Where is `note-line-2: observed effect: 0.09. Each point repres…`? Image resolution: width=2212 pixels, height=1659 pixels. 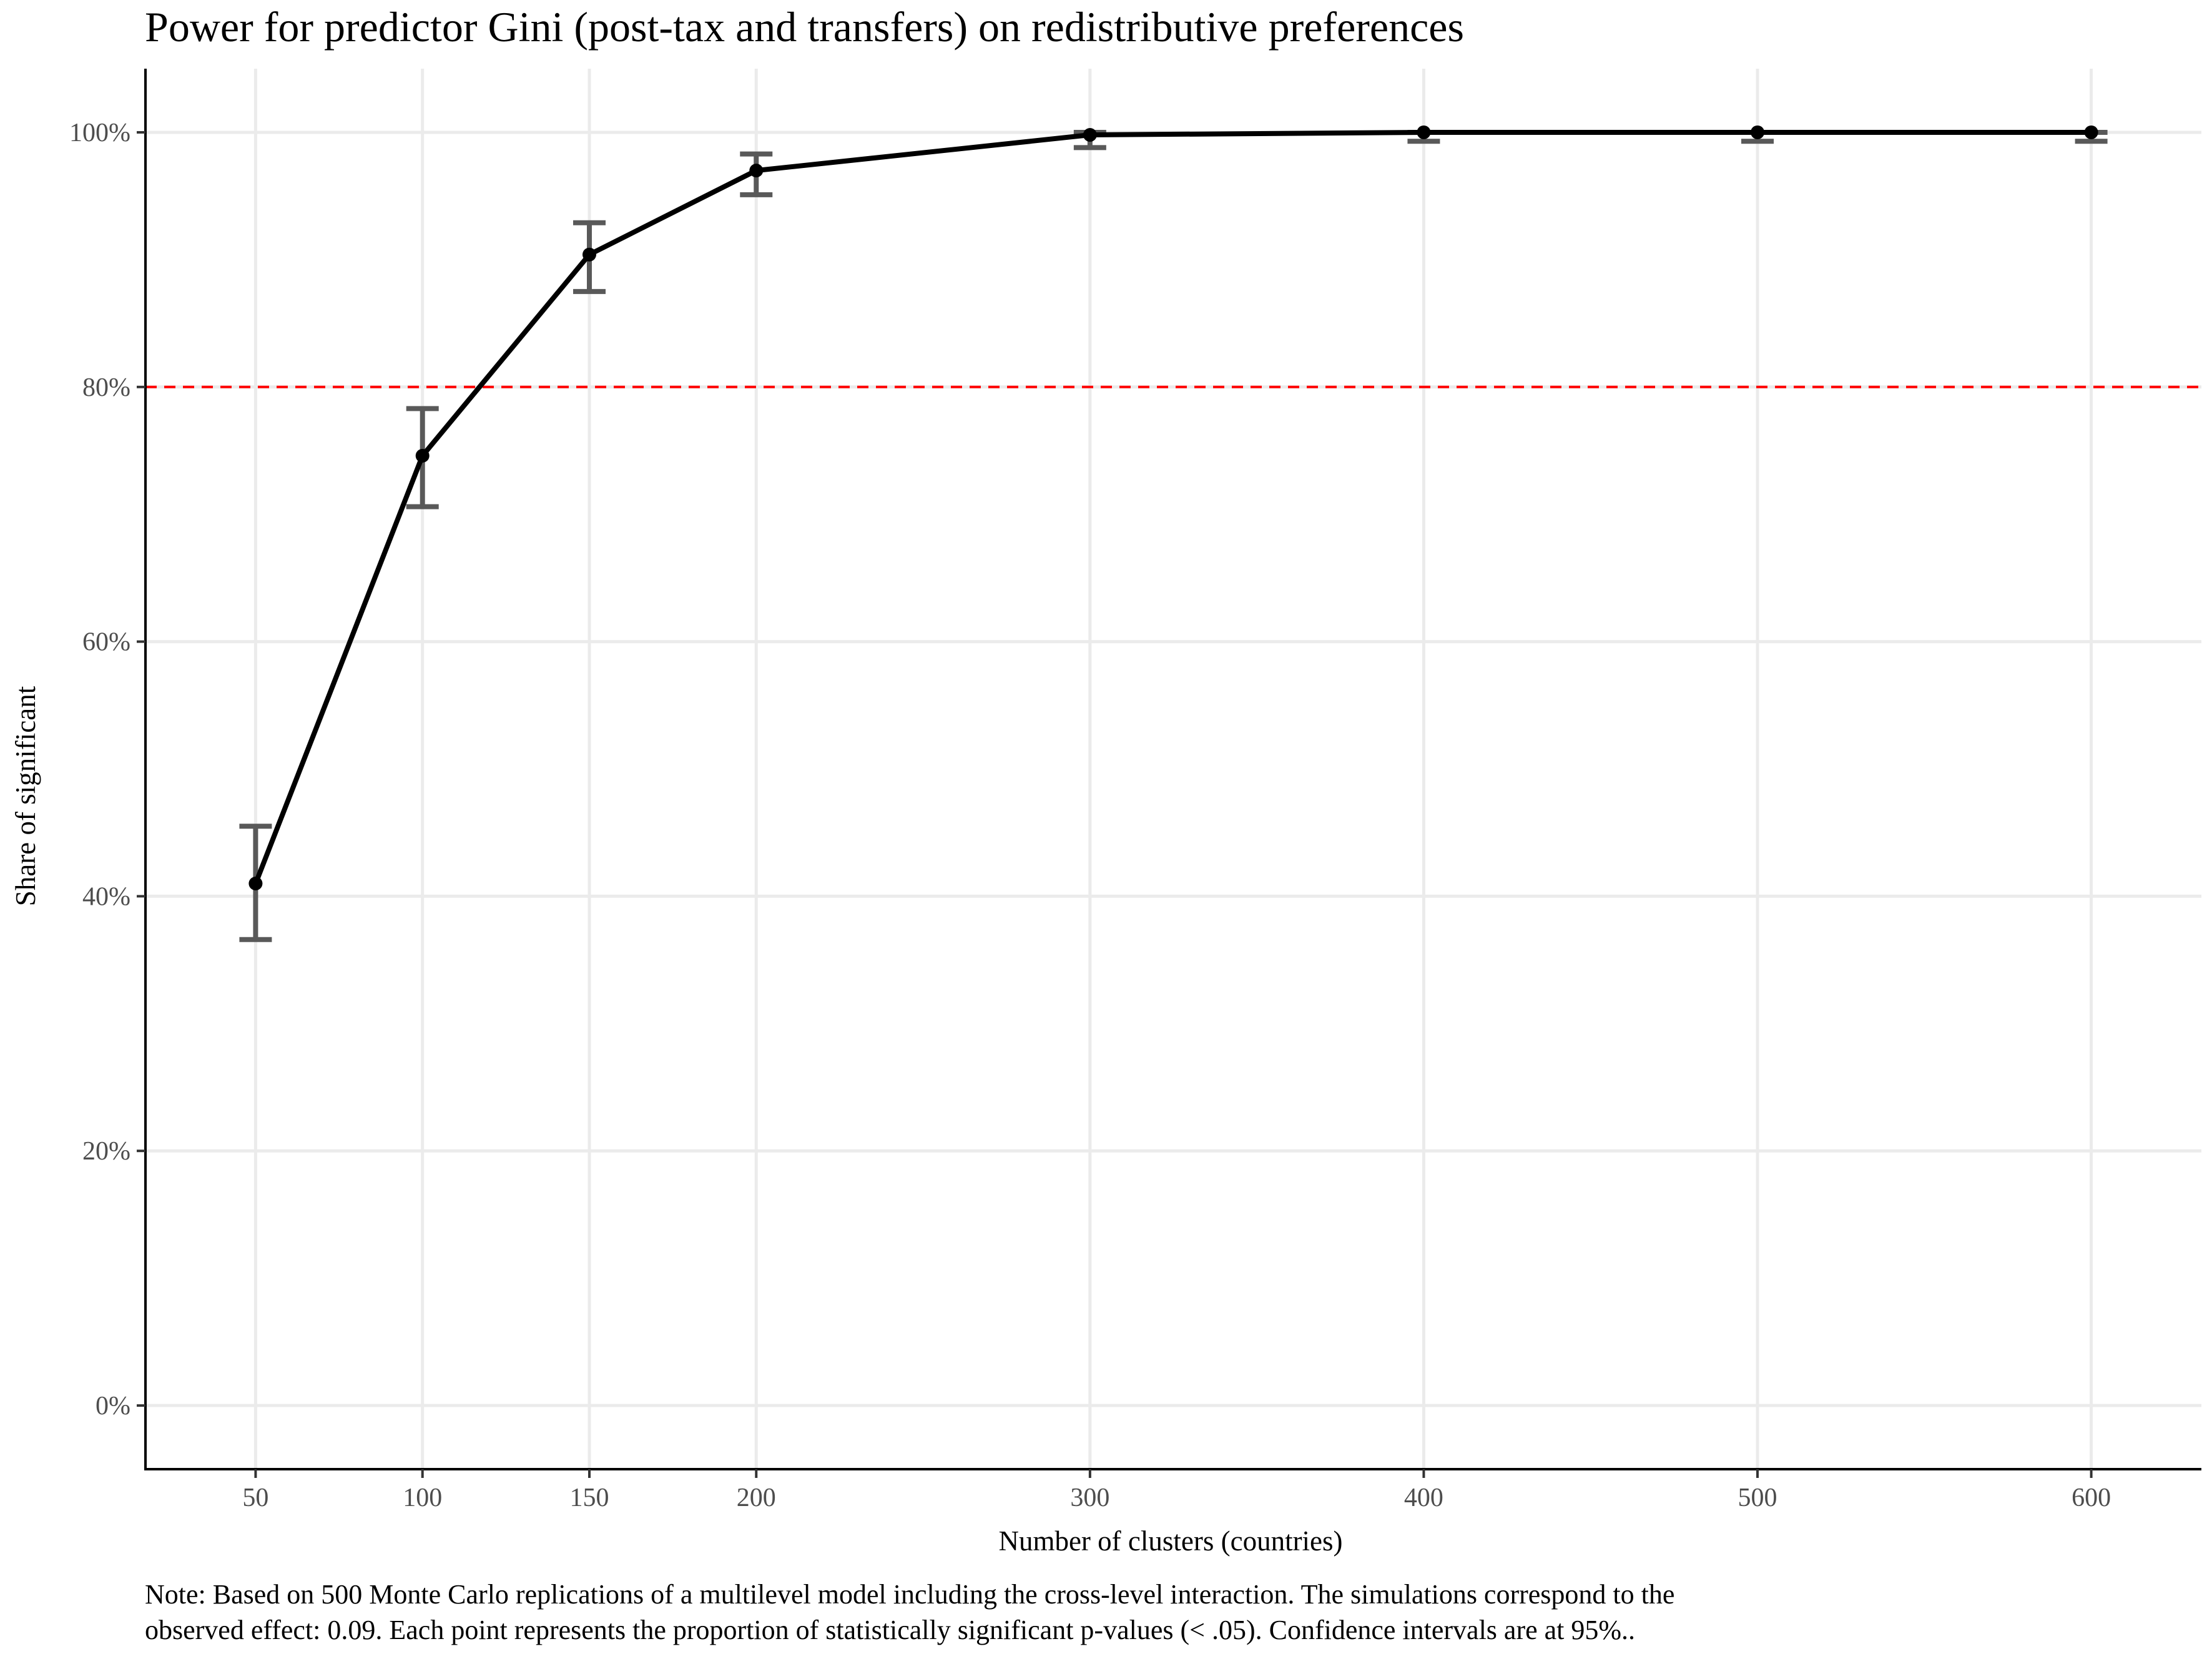
note-line-2: observed effect: 0.09. Each point repres… is located at coordinates (890, 1630).